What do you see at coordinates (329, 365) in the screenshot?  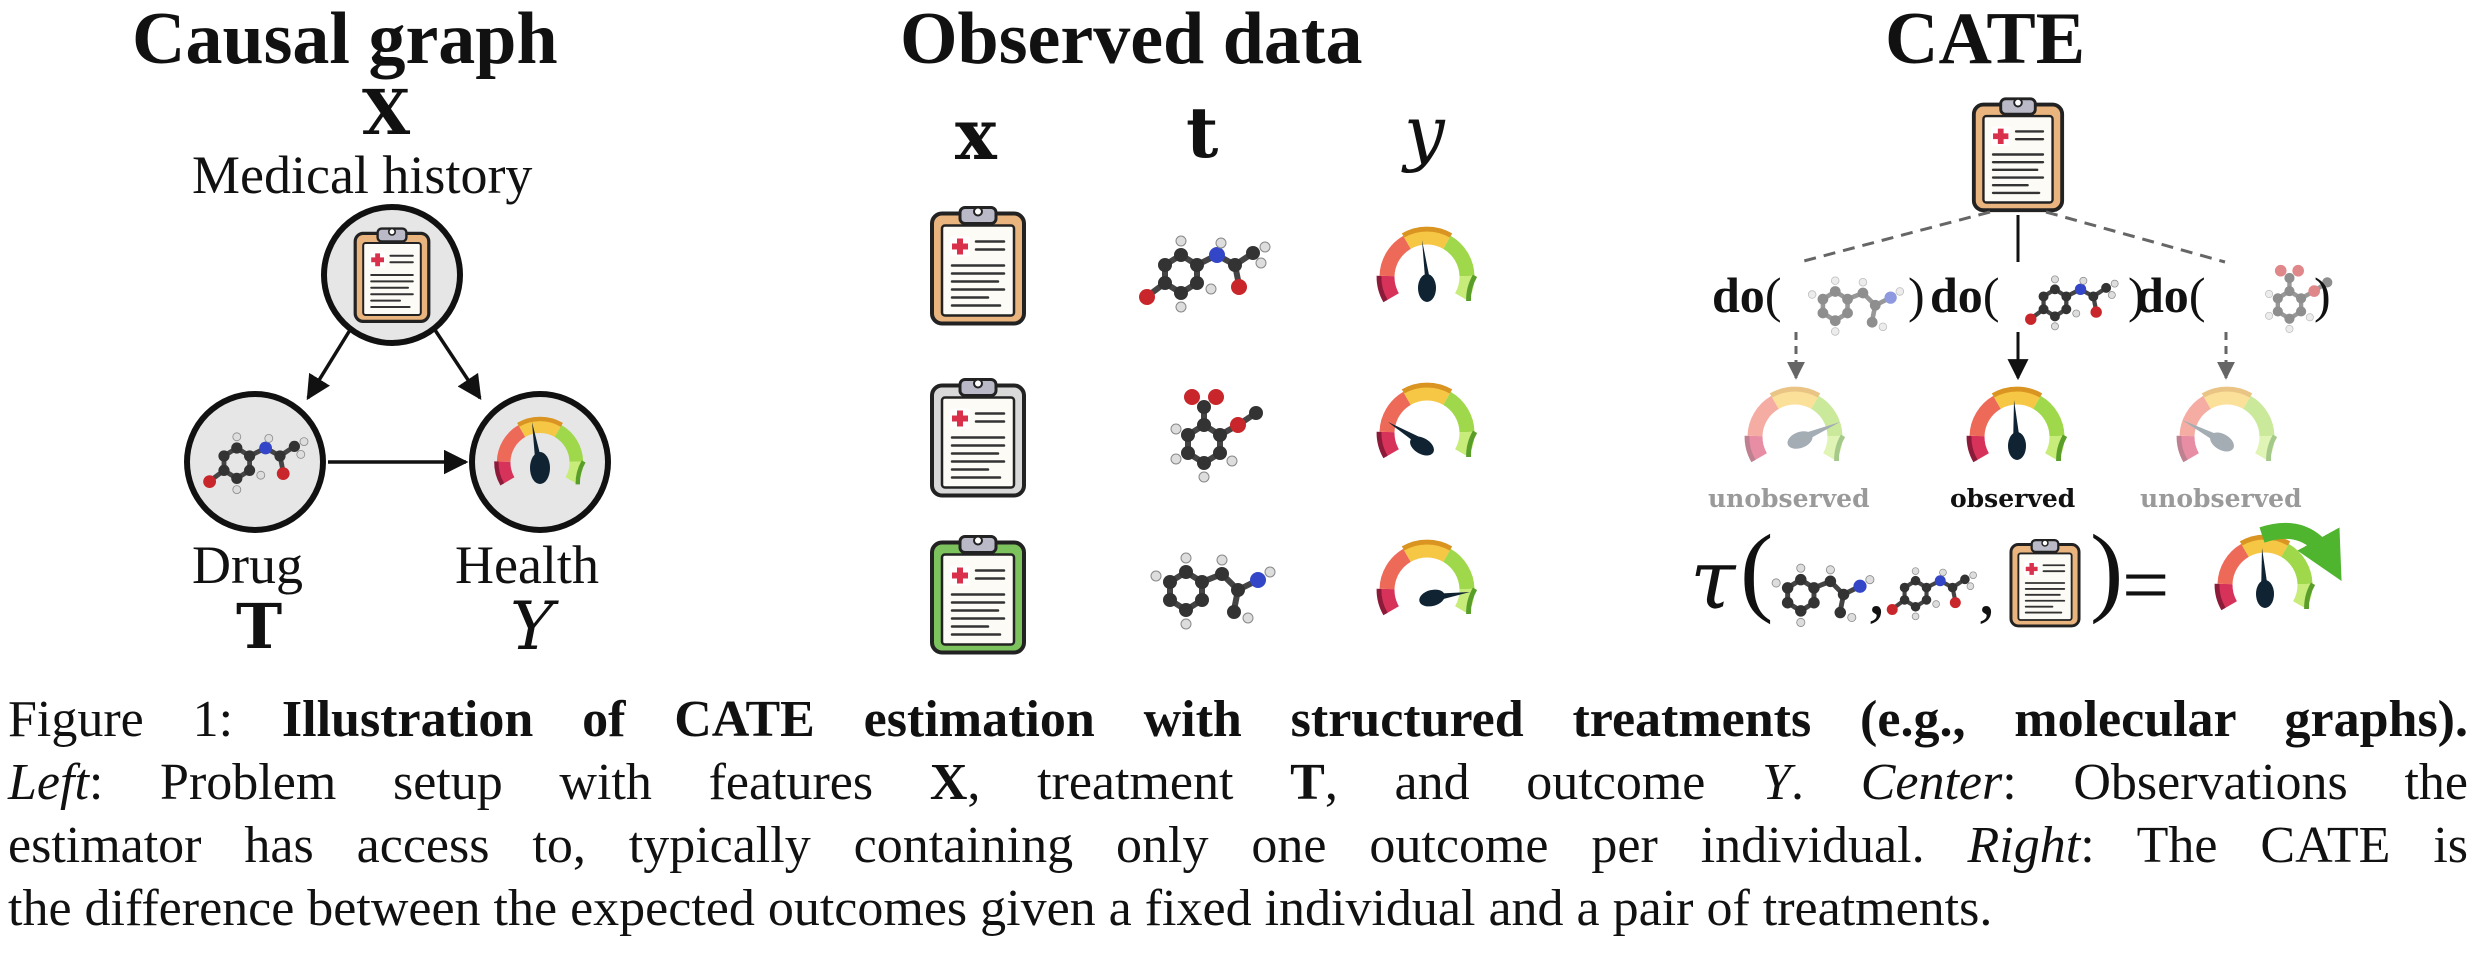 I see `edge-x-t` at bounding box center [329, 365].